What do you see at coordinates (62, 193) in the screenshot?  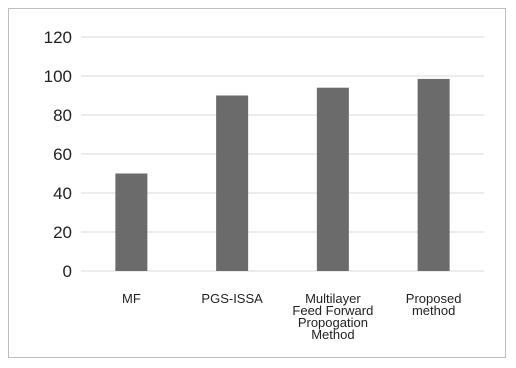 I see `y-tick-label: 40` at bounding box center [62, 193].